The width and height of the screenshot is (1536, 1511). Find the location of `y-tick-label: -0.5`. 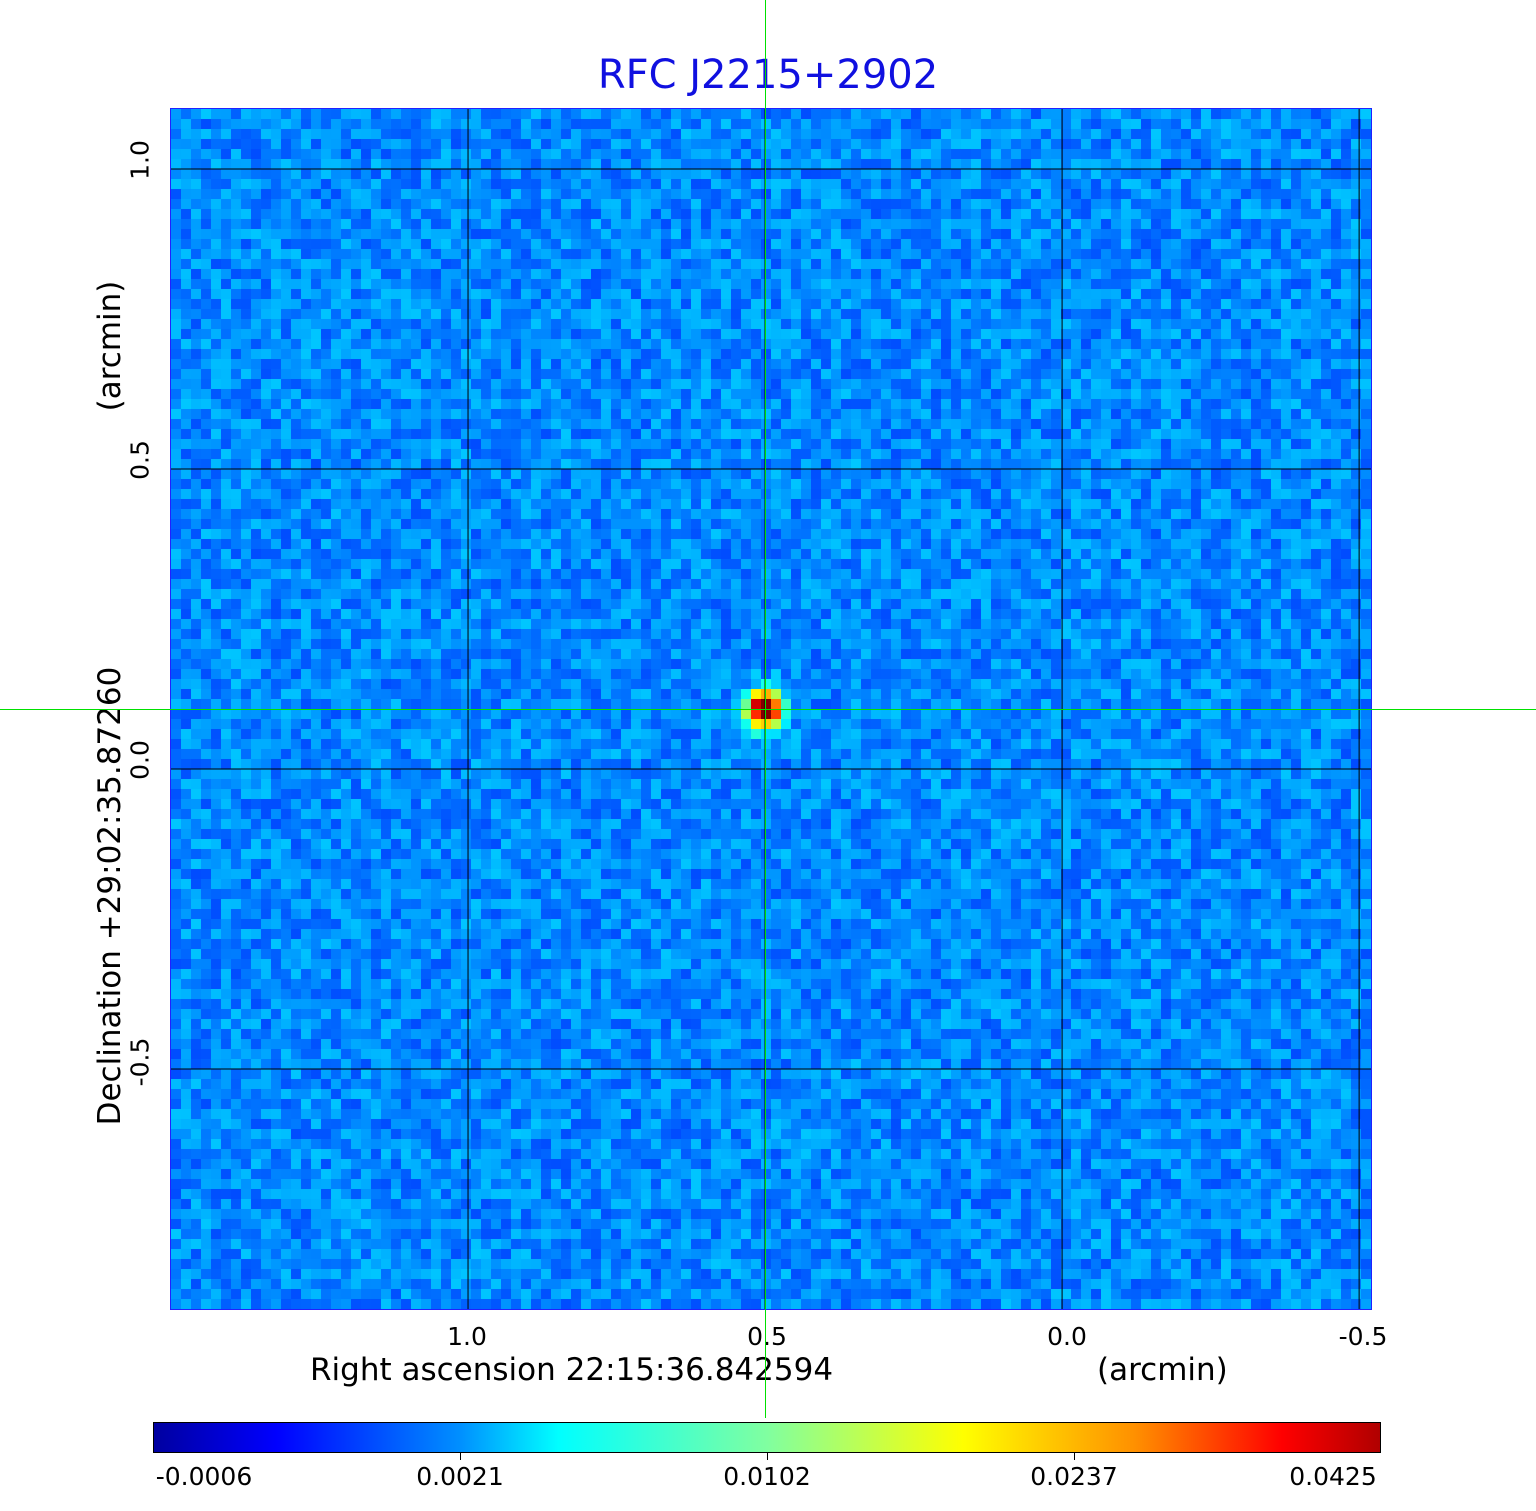

y-tick-label: -0.5 is located at coordinates (140, 1062).